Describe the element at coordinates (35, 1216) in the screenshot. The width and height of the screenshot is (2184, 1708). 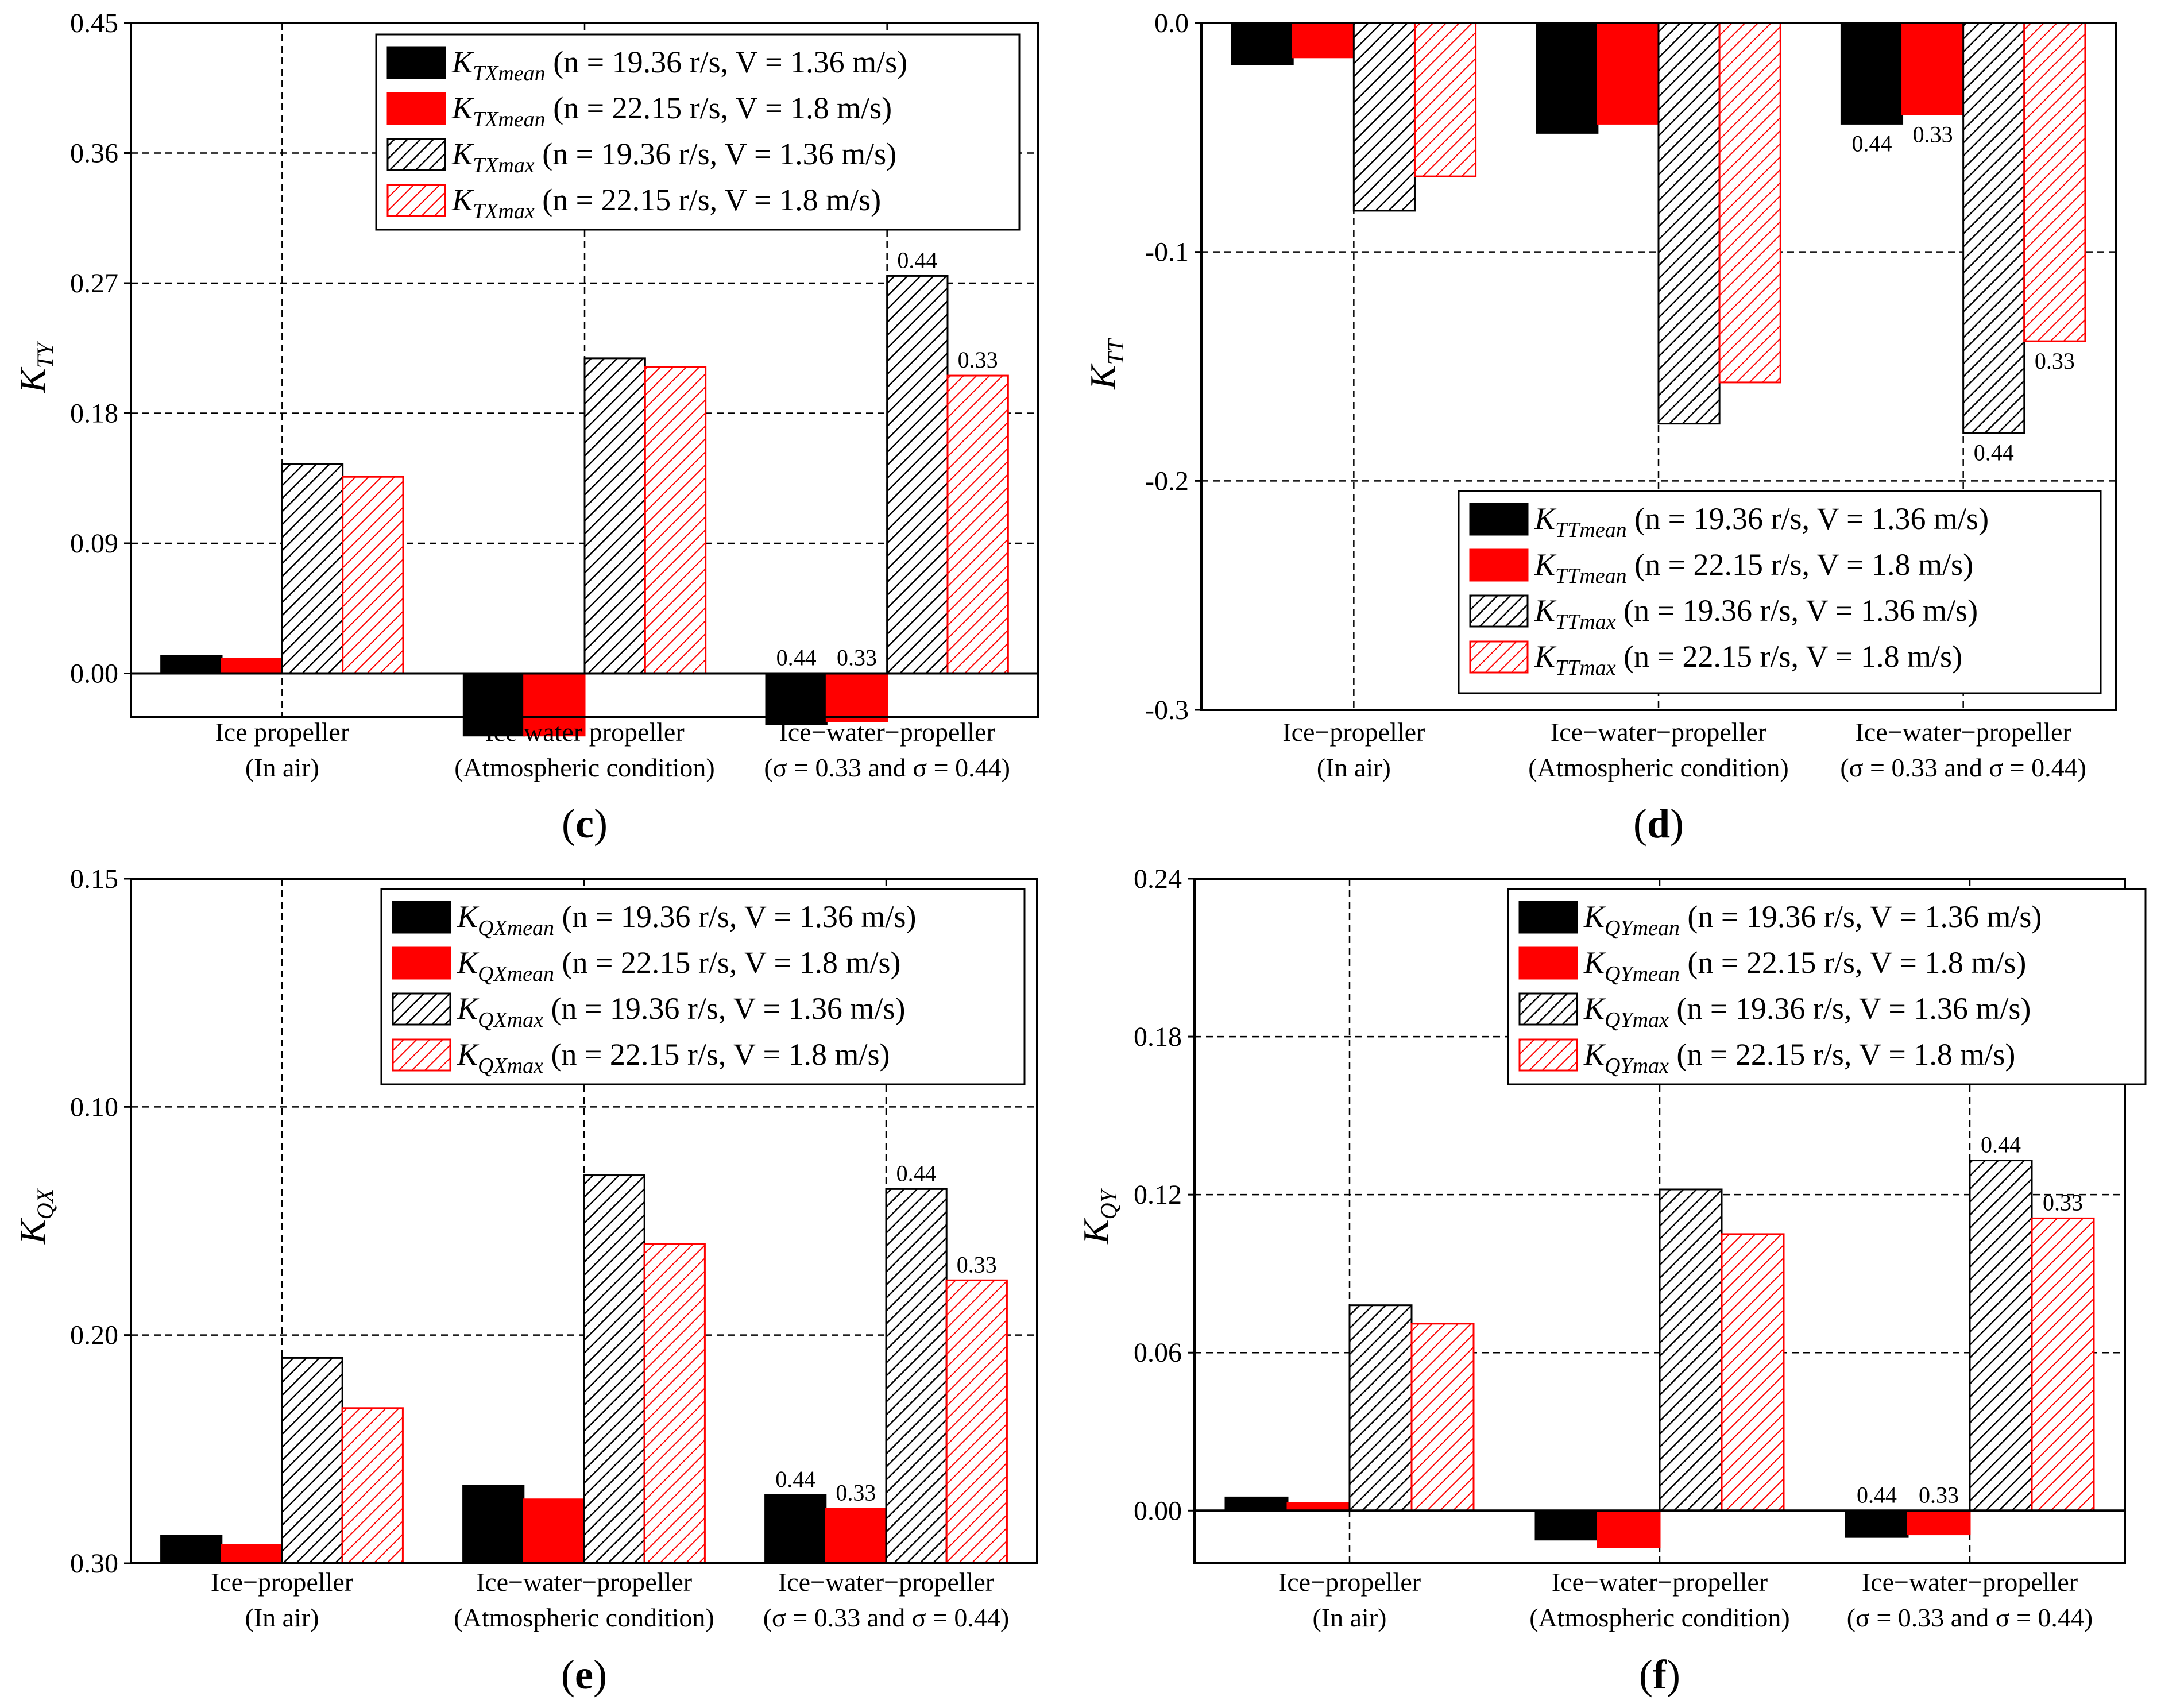
I see `y-axis-label: KQX` at that location.